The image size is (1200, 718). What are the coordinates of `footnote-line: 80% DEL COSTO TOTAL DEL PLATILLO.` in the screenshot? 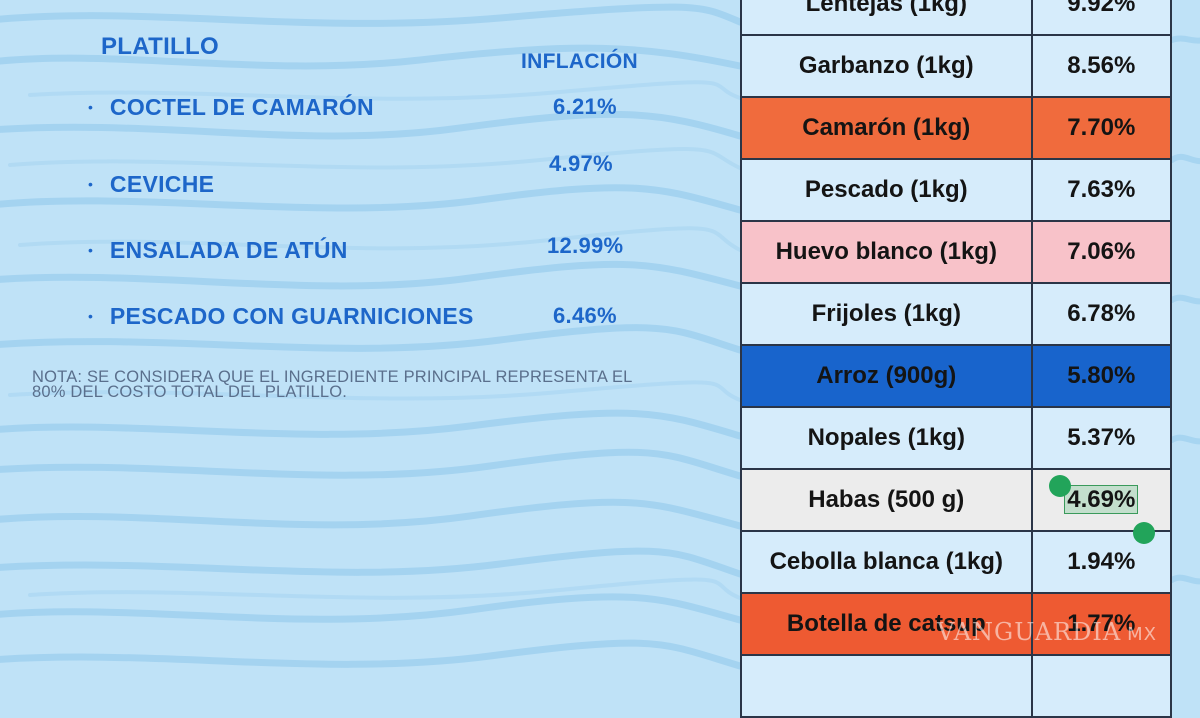 It's located at (190, 392).